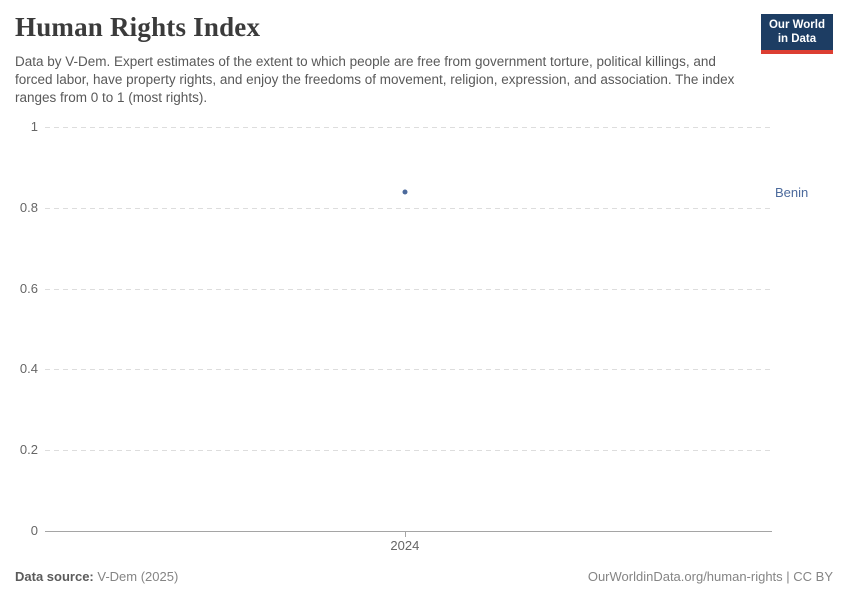  Describe the element at coordinates (28, 450) in the screenshot. I see `y-axis-tick-label: 0.2` at that location.